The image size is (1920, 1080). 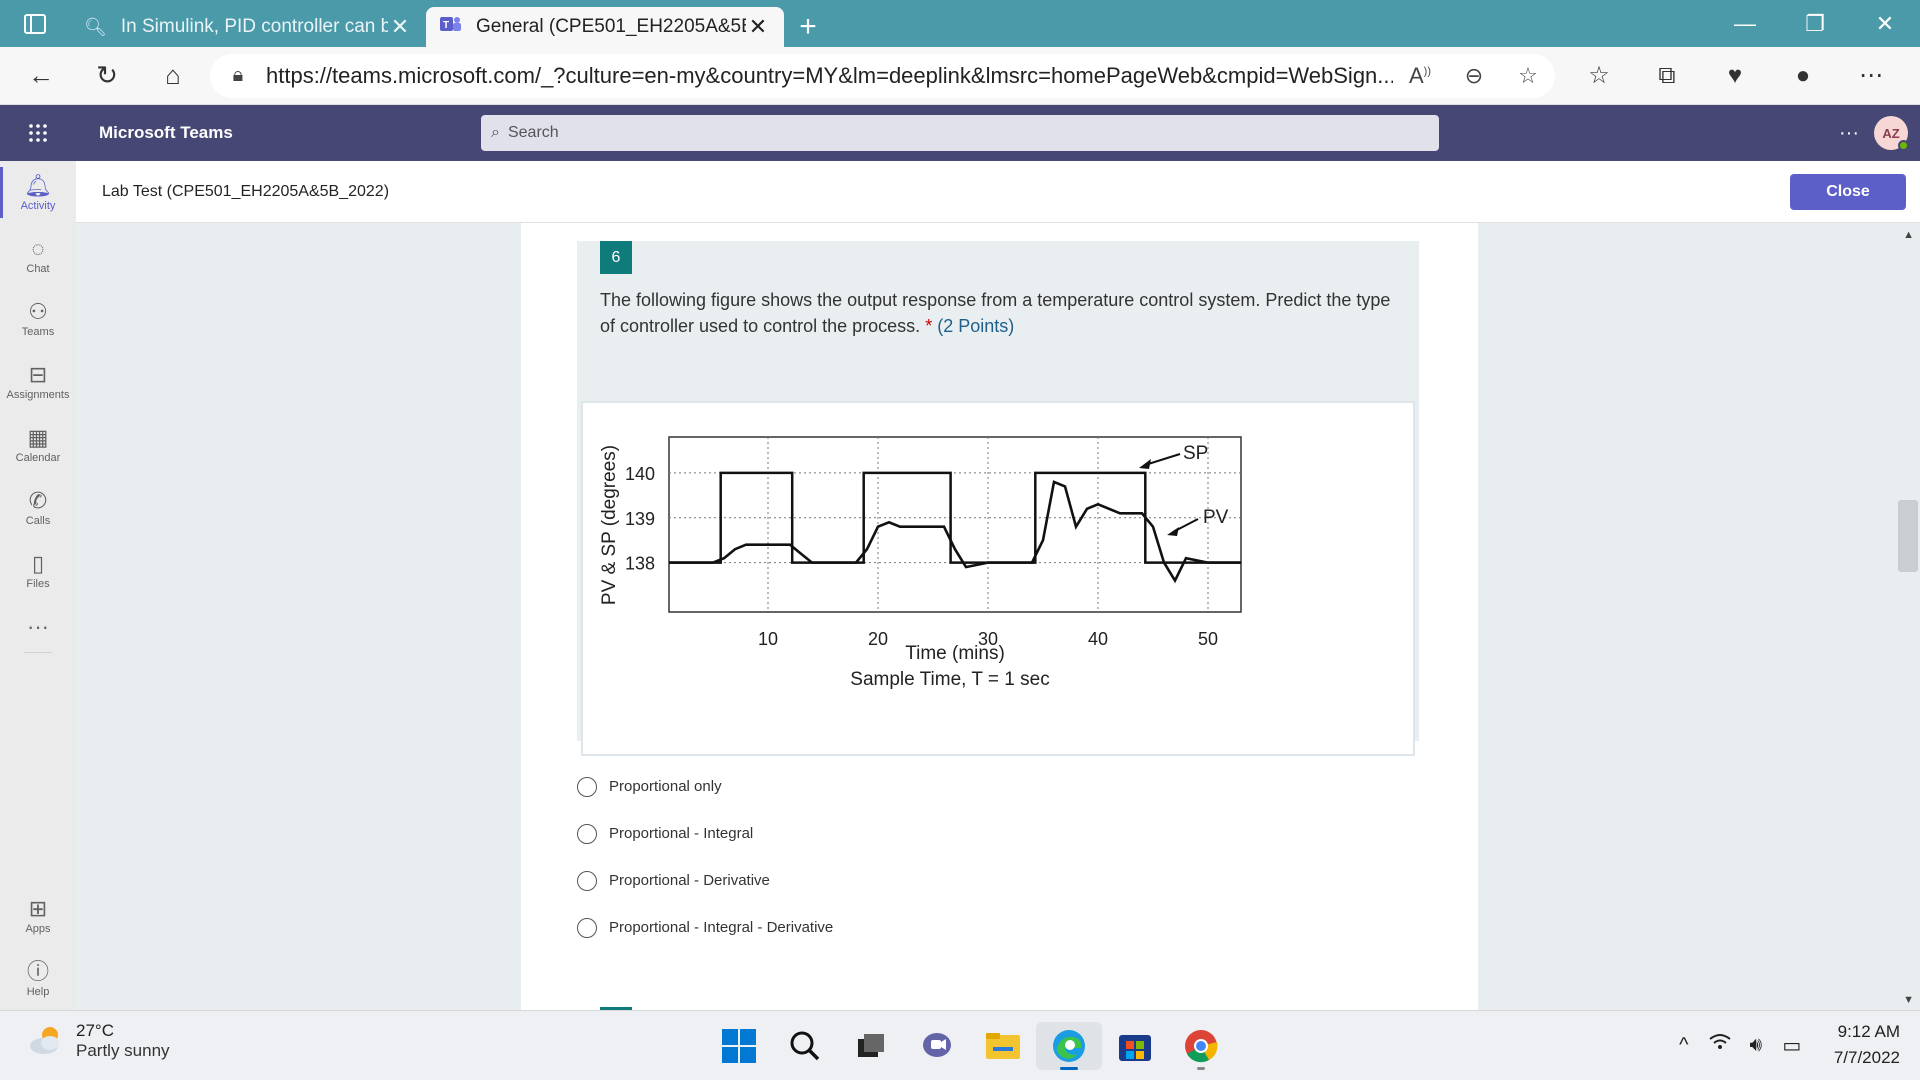 I want to click on scroll-thumb, so click(x=1908, y=536).